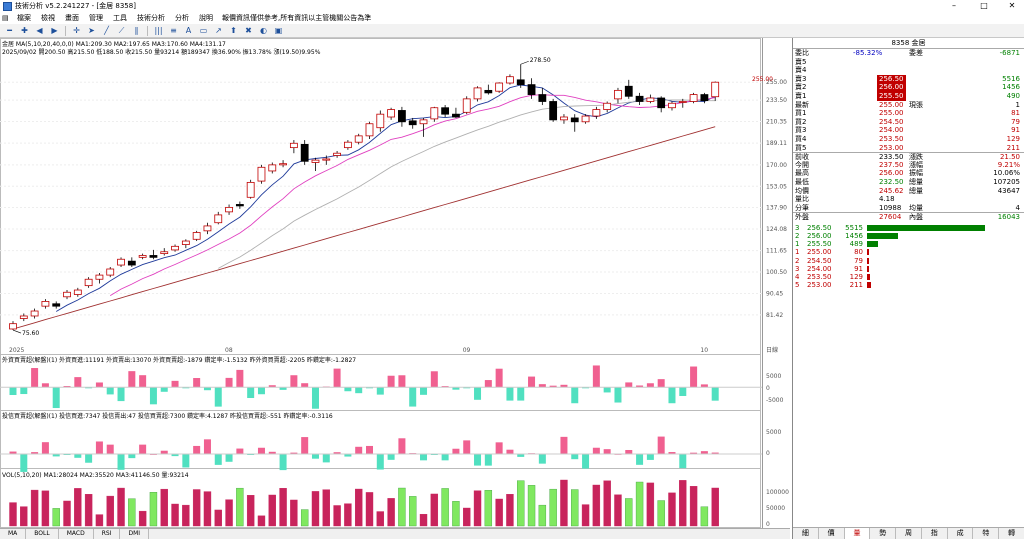 The height and width of the screenshot is (539, 1024). What do you see at coordinates (24, 18) in the screenshot?
I see `menu-file: 檔案` at bounding box center [24, 18].